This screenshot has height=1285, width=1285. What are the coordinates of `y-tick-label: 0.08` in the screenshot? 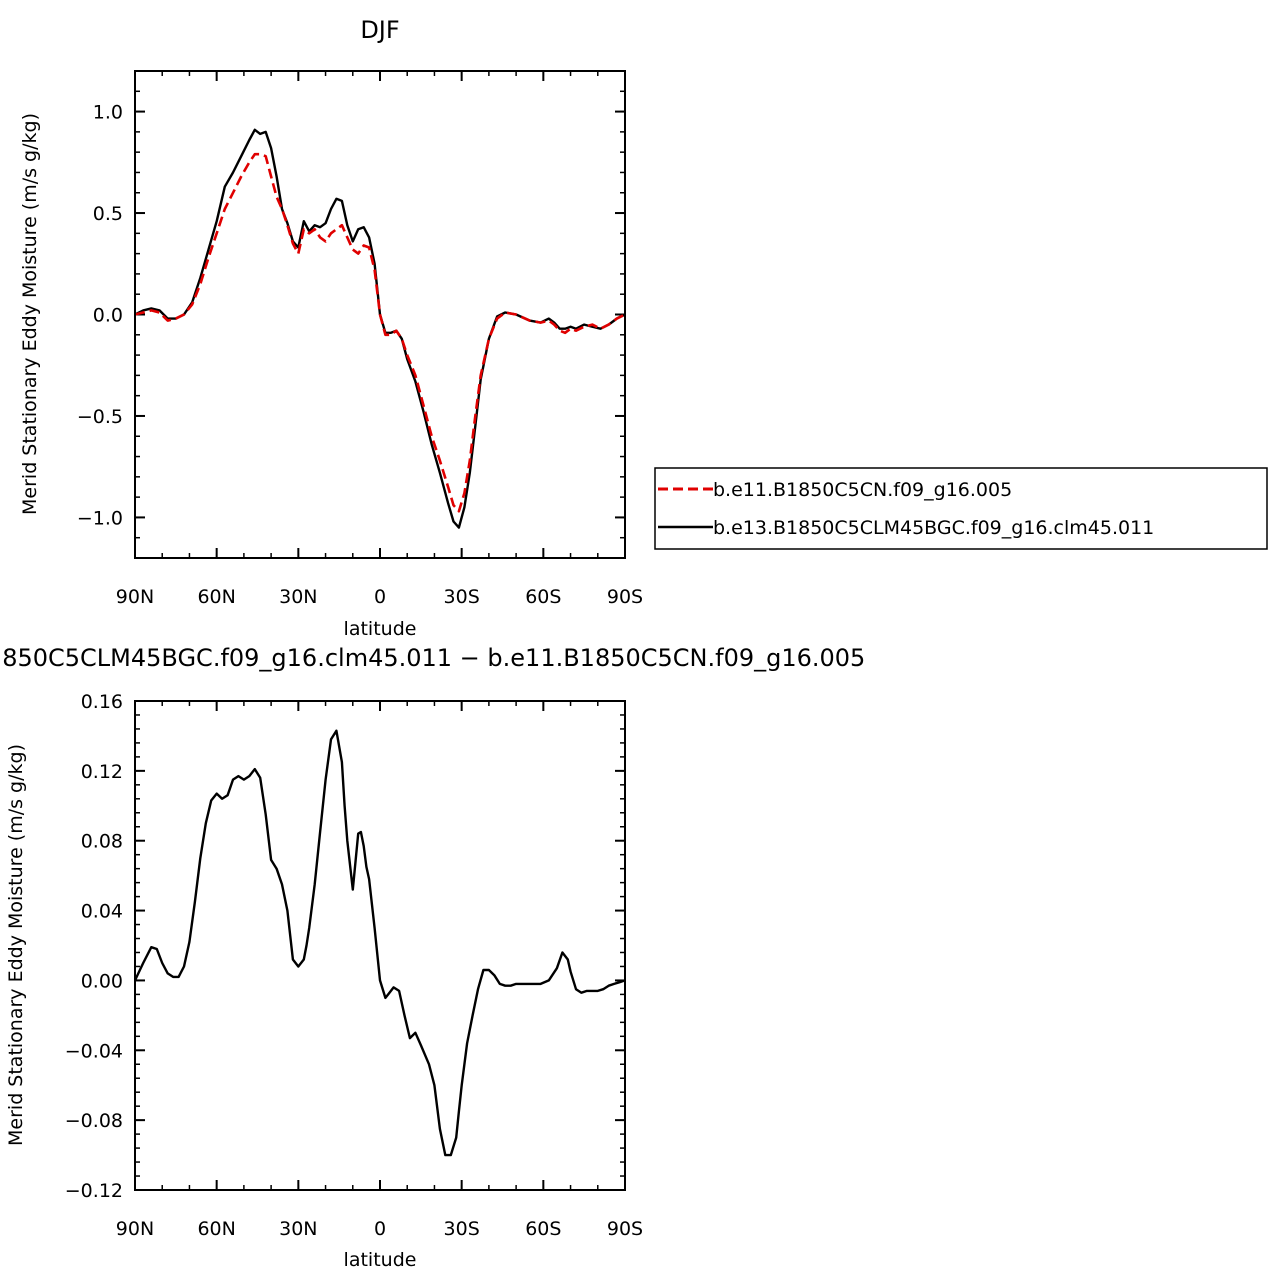 It's located at (102, 842).